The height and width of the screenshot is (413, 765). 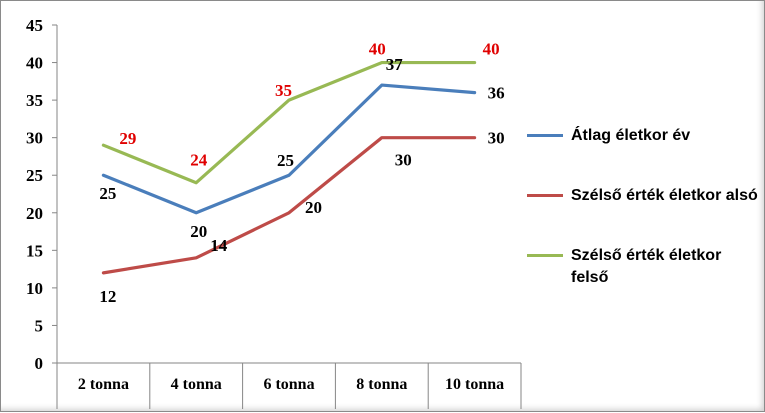 I want to click on y-tick-label: 20, so click(x=34, y=213).